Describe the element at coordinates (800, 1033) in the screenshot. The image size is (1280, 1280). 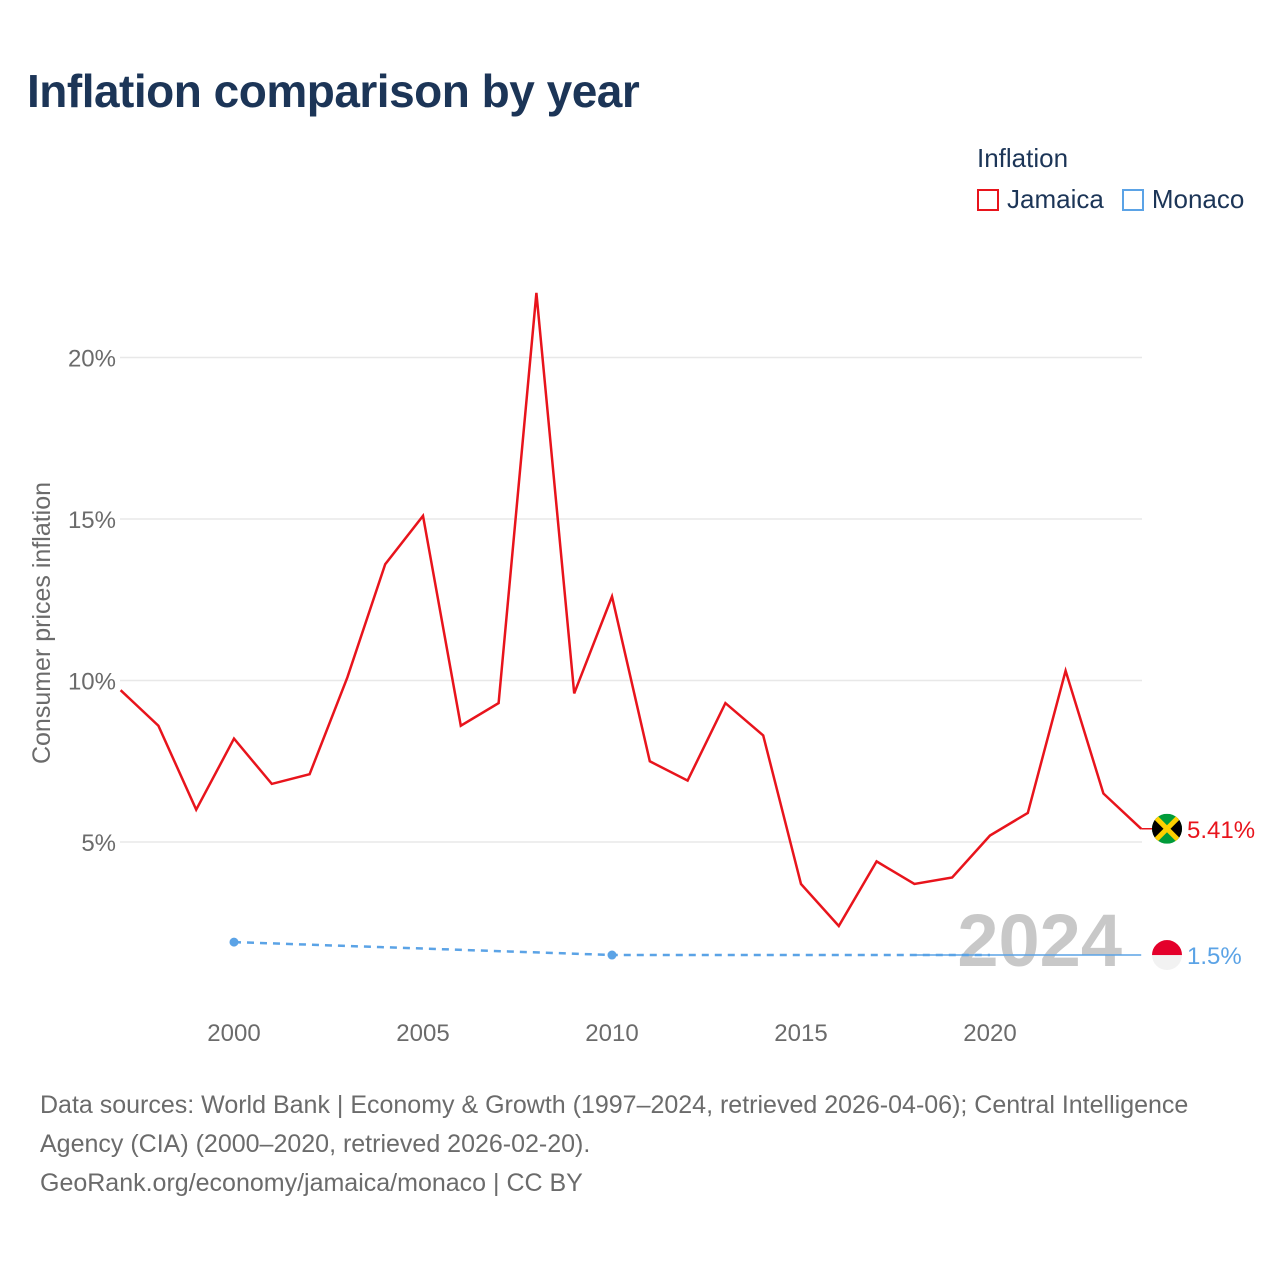
I see `x-tick-label: 2015` at that location.